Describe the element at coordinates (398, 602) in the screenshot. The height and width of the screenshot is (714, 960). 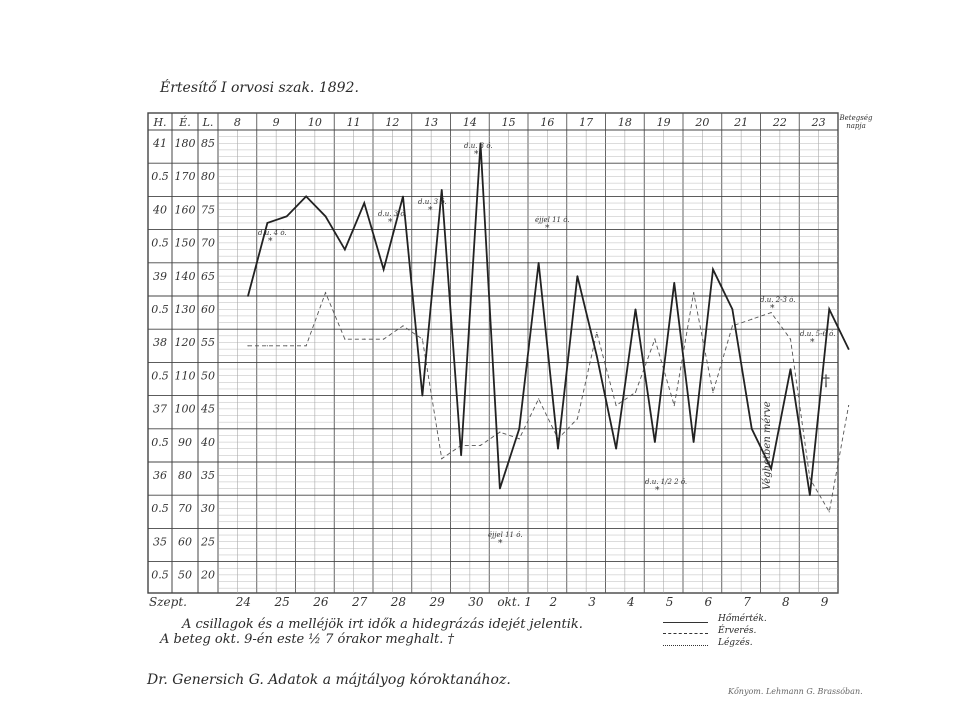
I see `date-label-4: 28` at that location.